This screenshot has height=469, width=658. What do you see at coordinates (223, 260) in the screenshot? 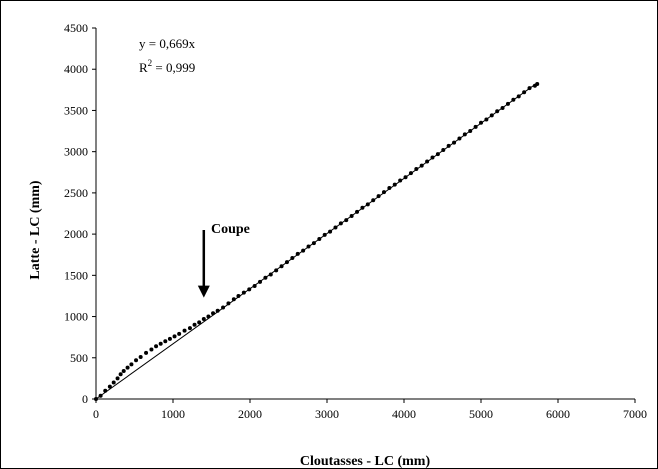
I see `annotation-group: Coupe` at bounding box center [223, 260].